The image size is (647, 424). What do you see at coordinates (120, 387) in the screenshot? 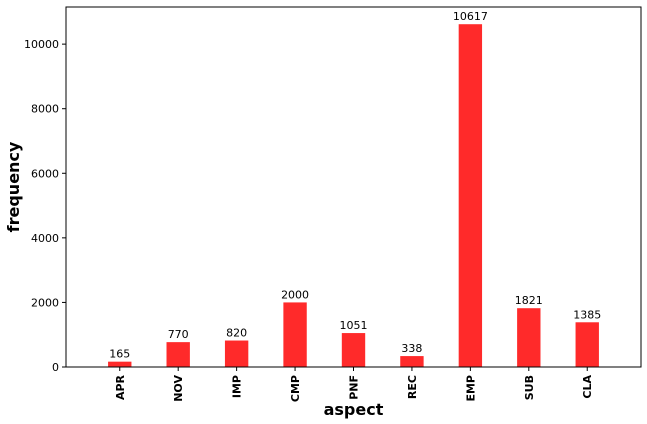
I see `x-tick-label-apr: APR` at bounding box center [120, 387].